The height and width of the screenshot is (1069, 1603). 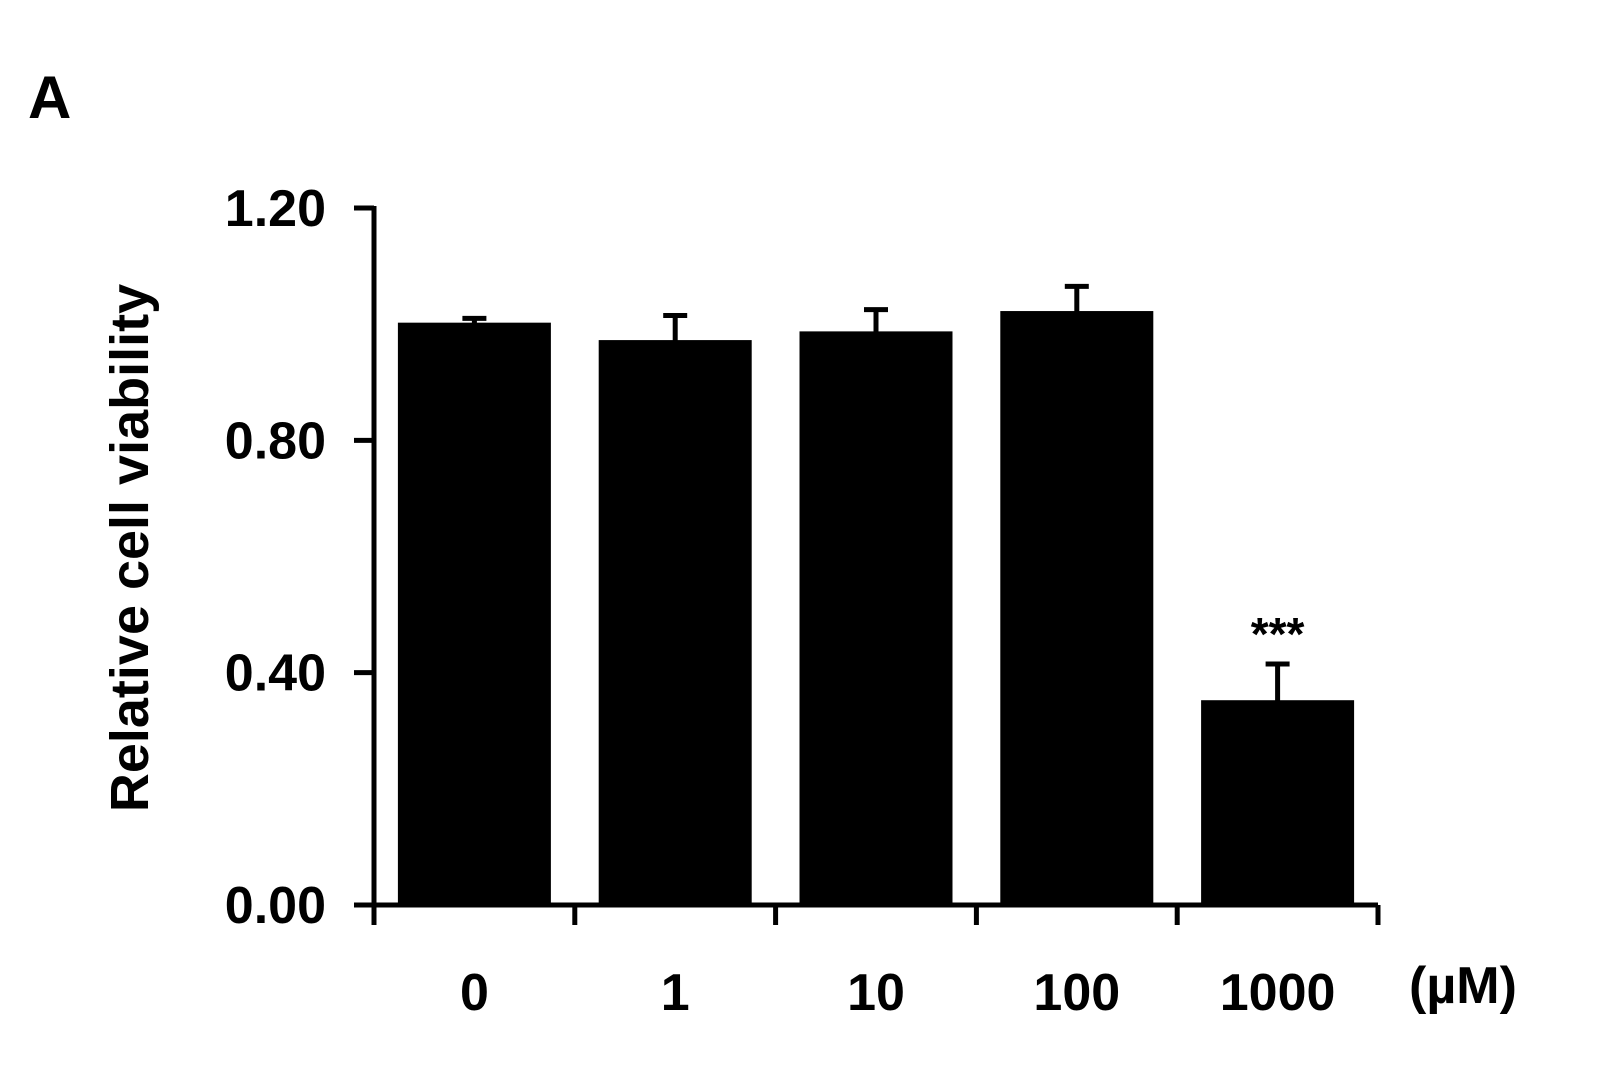 What do you see at coordinates (299, 557) in the screenshot?
I see `y-axis-ticks: 0.00 0.40 0.80 1.20` at bounding box center [299, 557].